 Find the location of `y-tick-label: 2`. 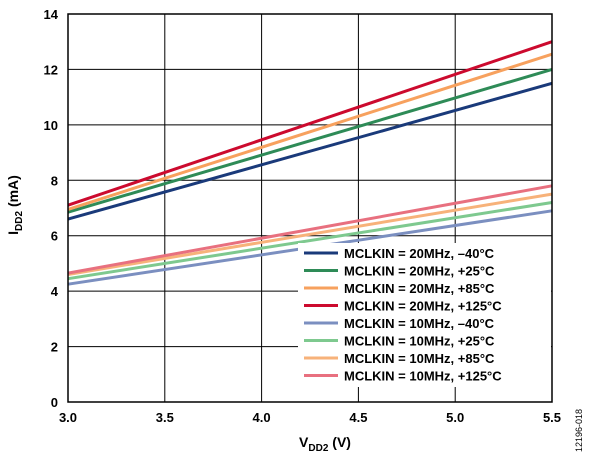

y-tick-label: 2 is located at coordinates (54, 347).